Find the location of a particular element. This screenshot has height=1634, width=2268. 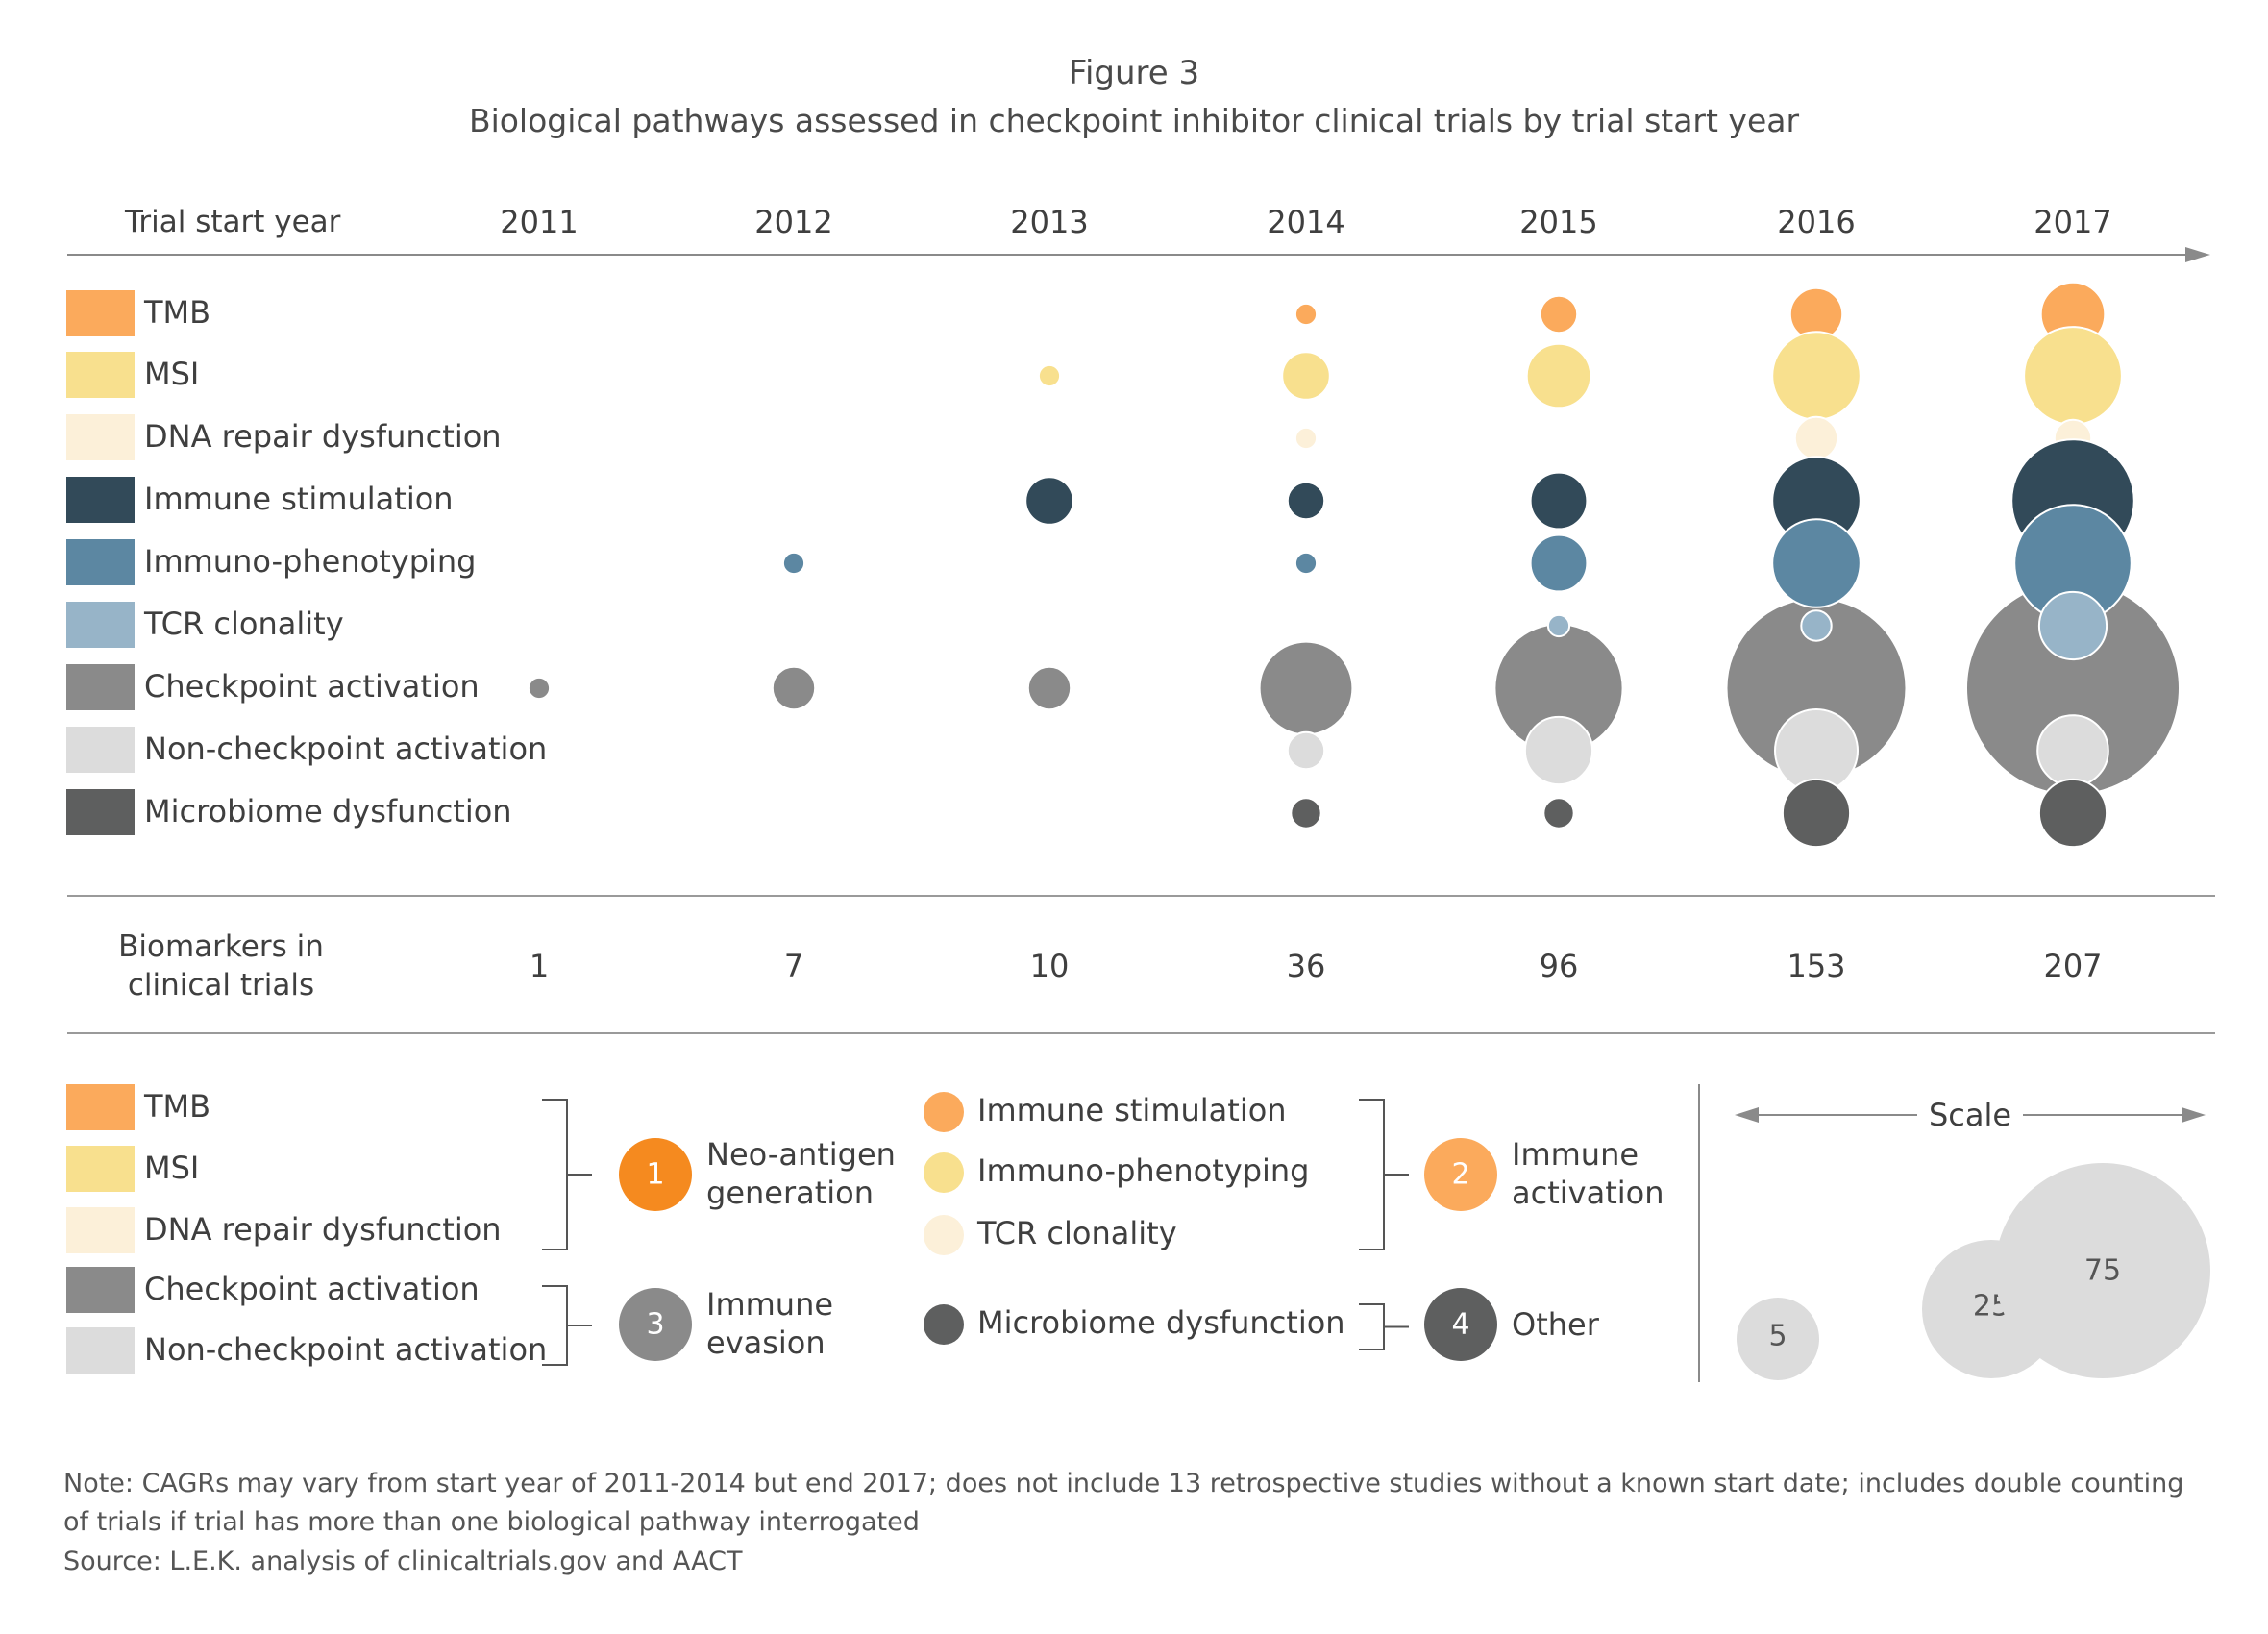

legend-swatch-microbiome-dysfunction is located at coordinates (100, 812).